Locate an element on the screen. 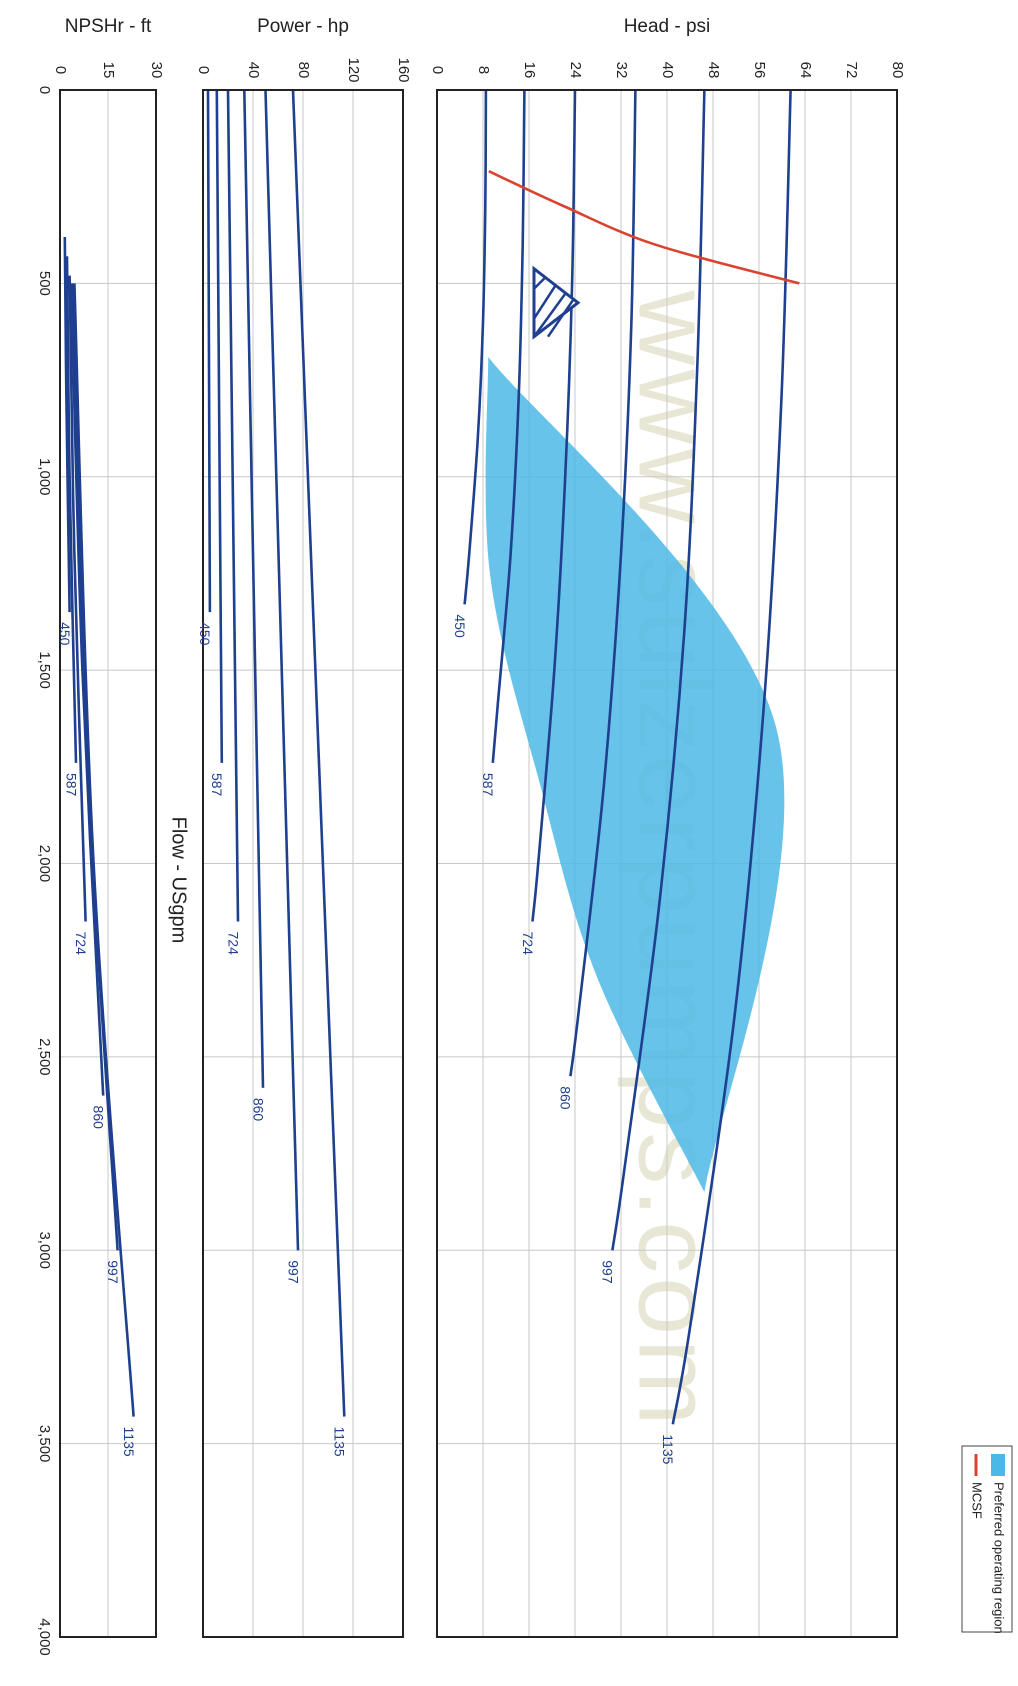  npsh-curve-label: 724 is located at coordinates (81, 944).